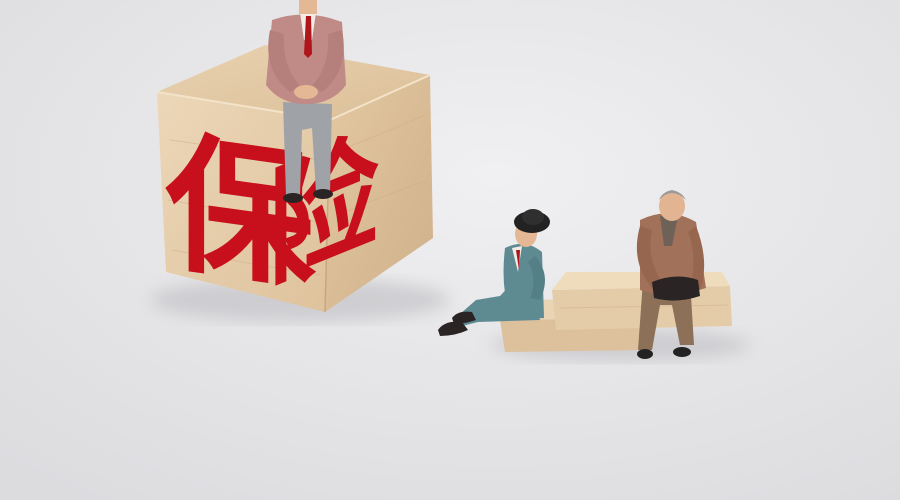  What do you see at coordinates (671, 274) in the screenshot?
I see `figure-old-man` at bounding box center [671, 274].